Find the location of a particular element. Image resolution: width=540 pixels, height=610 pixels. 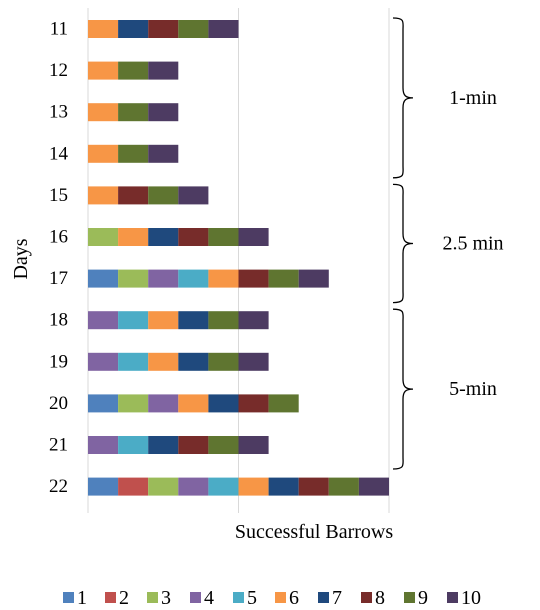

y-tick-label-22: 22 is located at coordinates (58, 486).